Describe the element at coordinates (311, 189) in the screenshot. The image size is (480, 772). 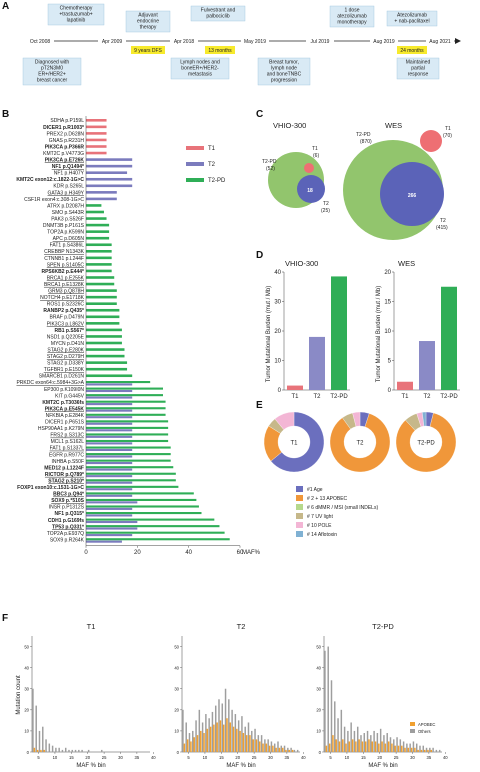
I see `venn-left-t2-circle` at that location.